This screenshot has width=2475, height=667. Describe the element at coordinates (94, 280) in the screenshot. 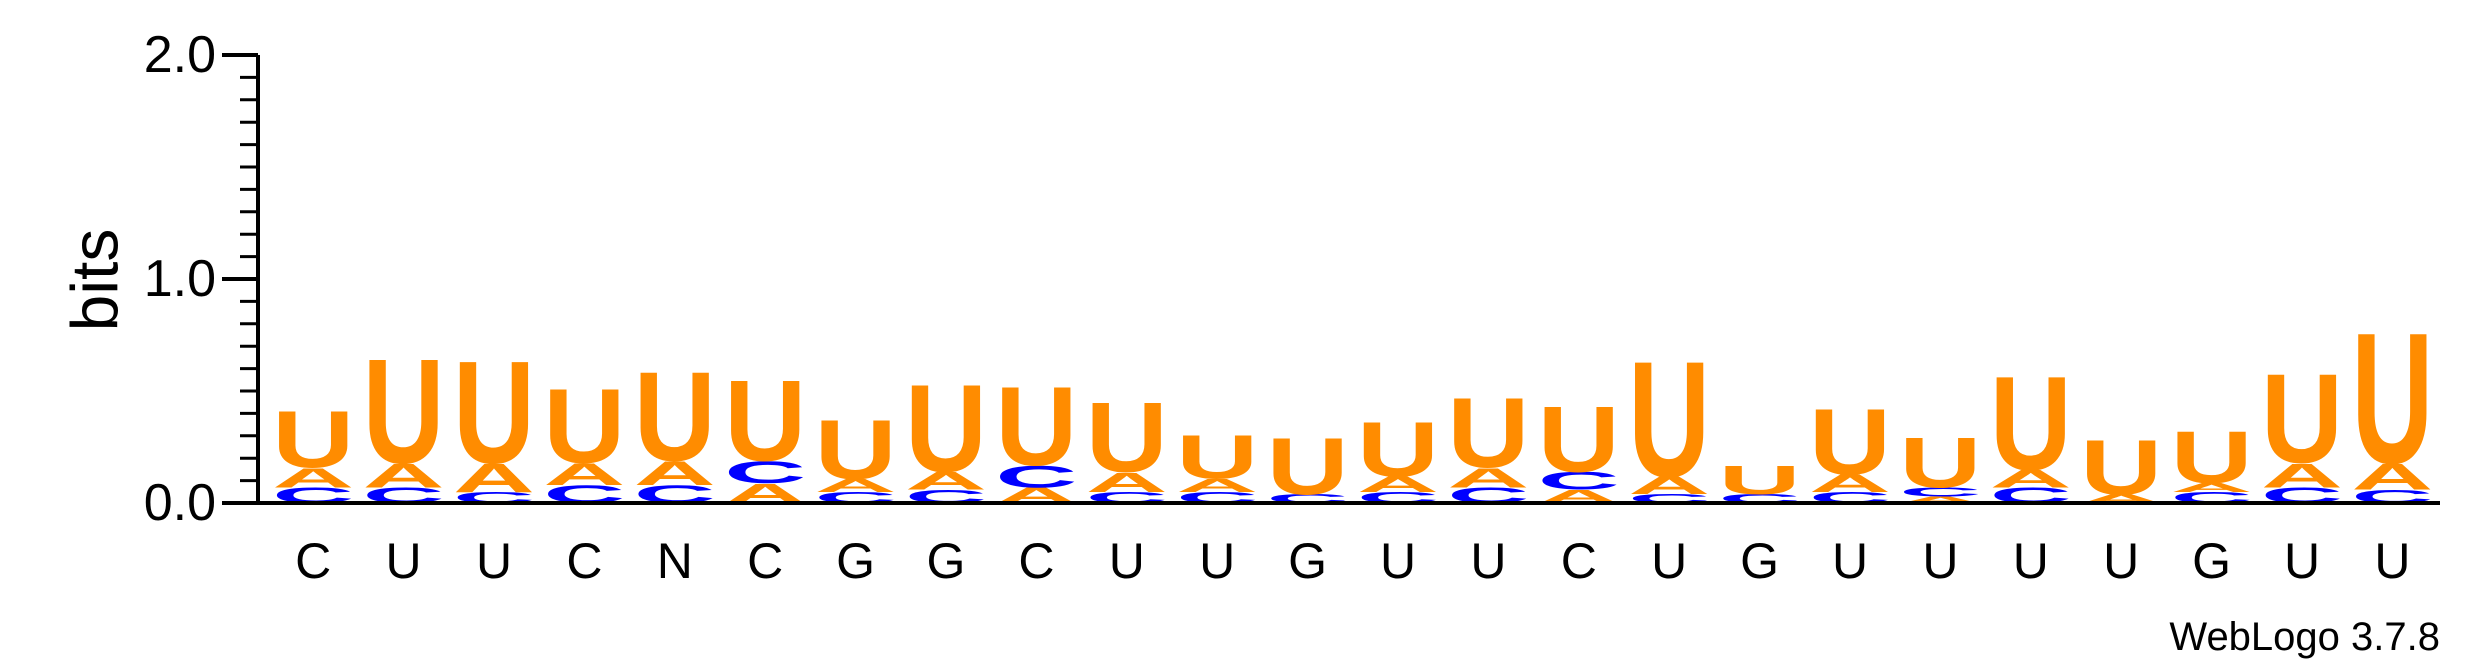

I see `y-axis-label: bits` at that location.